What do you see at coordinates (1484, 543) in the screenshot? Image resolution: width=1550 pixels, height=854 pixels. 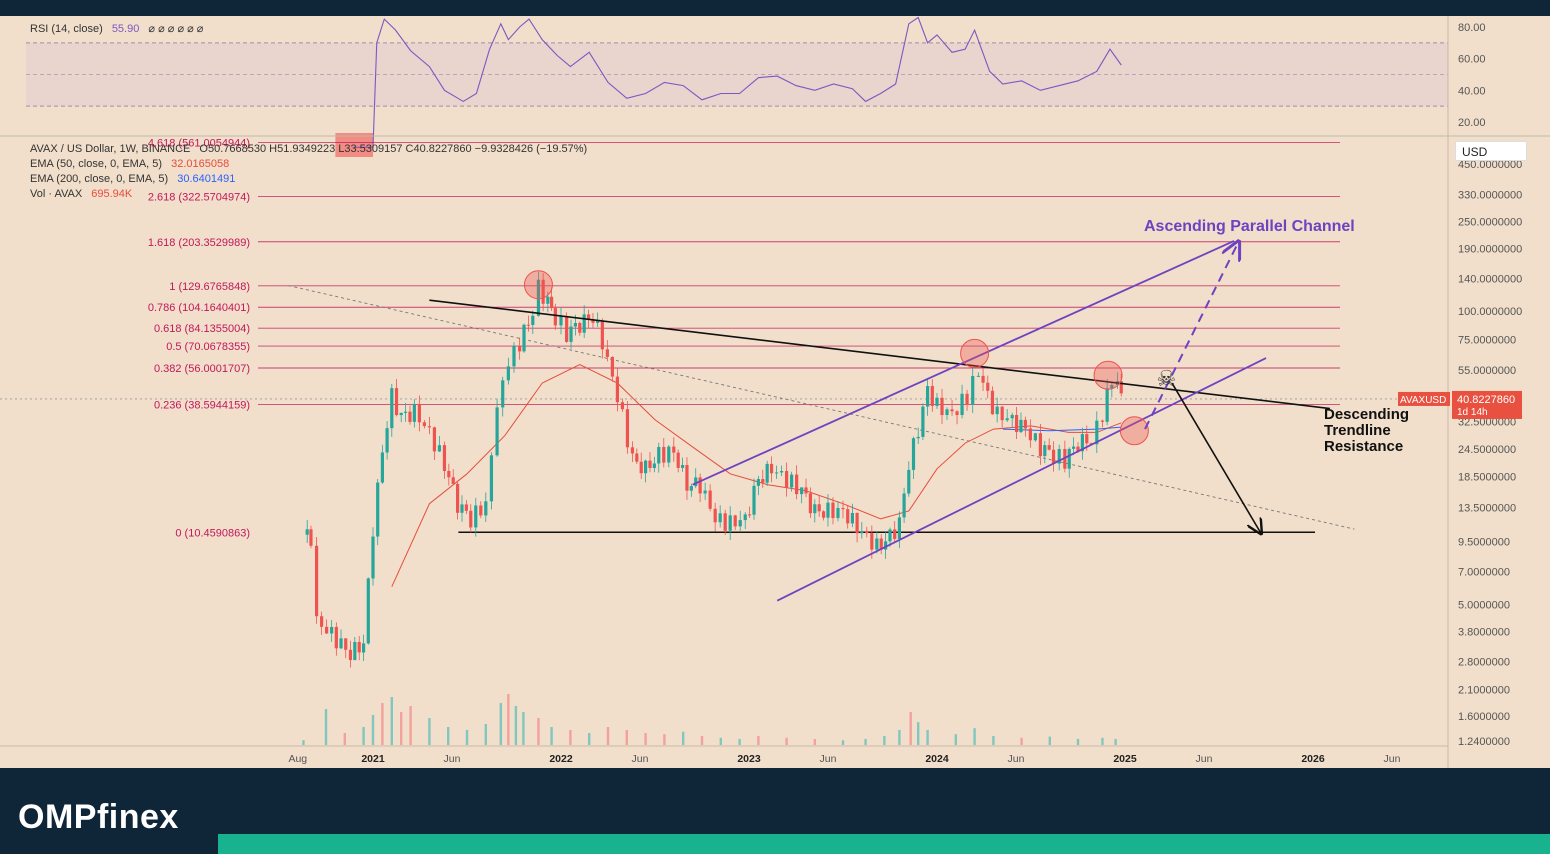 I see `price-tick-label: 9.5000000` at bounding box center [1484, 543].